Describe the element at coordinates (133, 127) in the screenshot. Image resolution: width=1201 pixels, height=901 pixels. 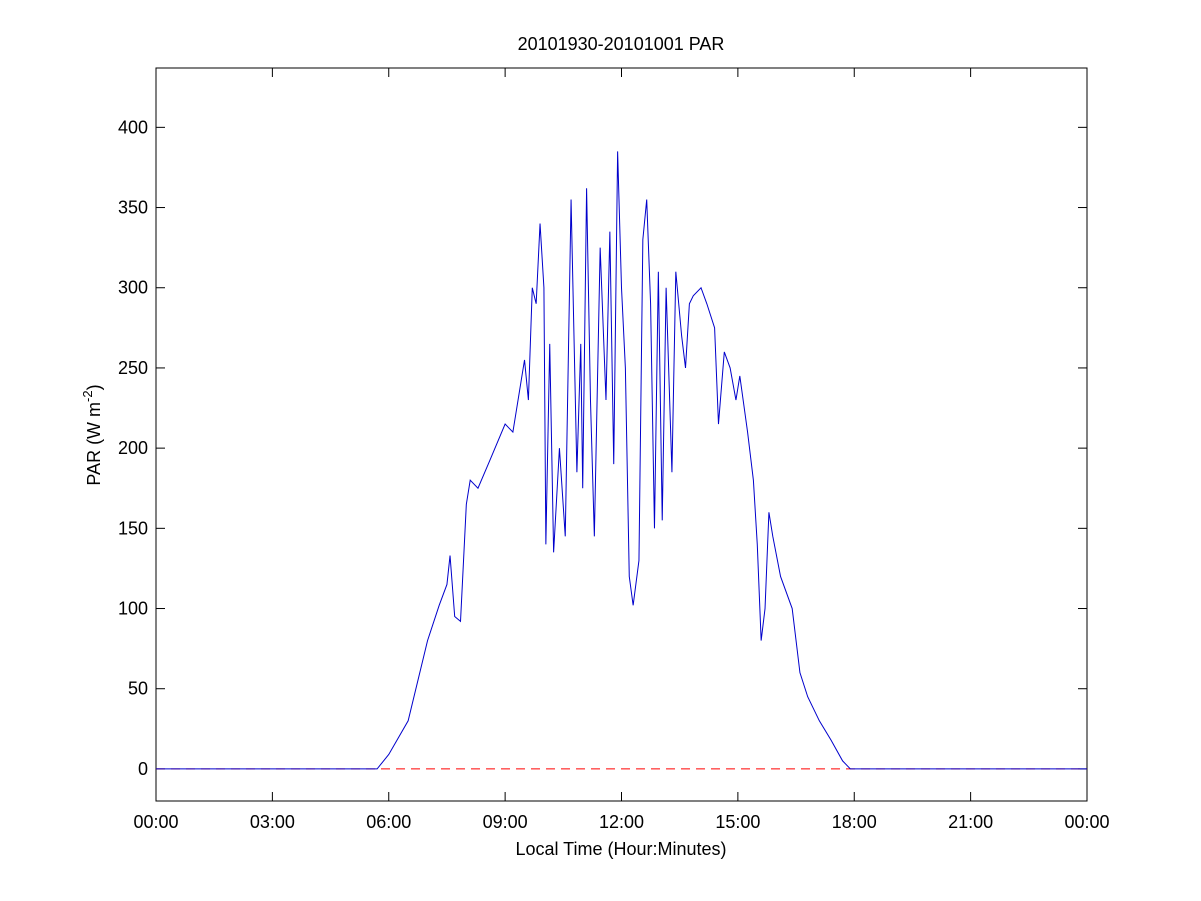
I see `y-tick-label: 400` at that location.